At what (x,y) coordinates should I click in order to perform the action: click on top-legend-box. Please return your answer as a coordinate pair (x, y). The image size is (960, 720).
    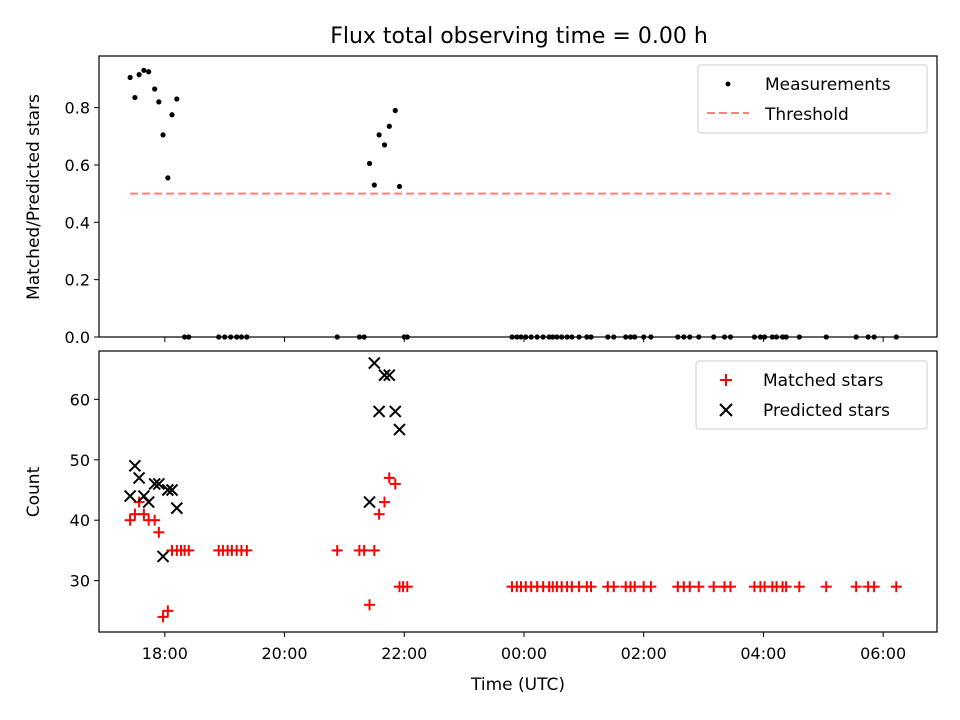
    Looking at the image, I should click on (812, 99).